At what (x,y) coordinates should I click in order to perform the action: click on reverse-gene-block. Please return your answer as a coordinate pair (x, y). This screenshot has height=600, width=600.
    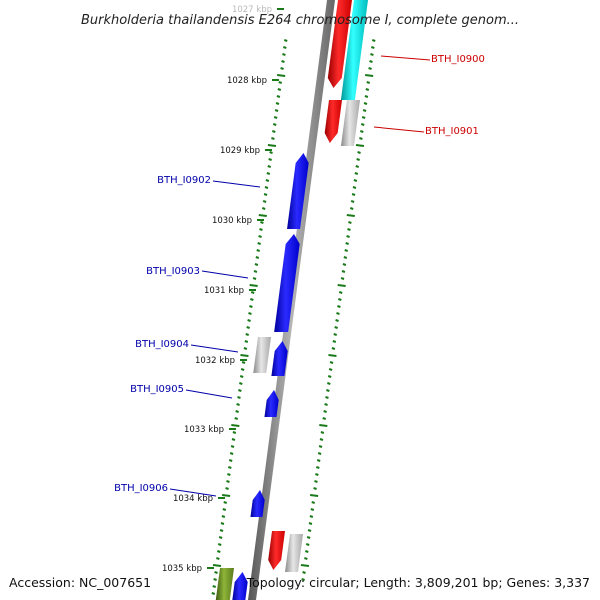
    Looking at the image, I should click on (240, 586).